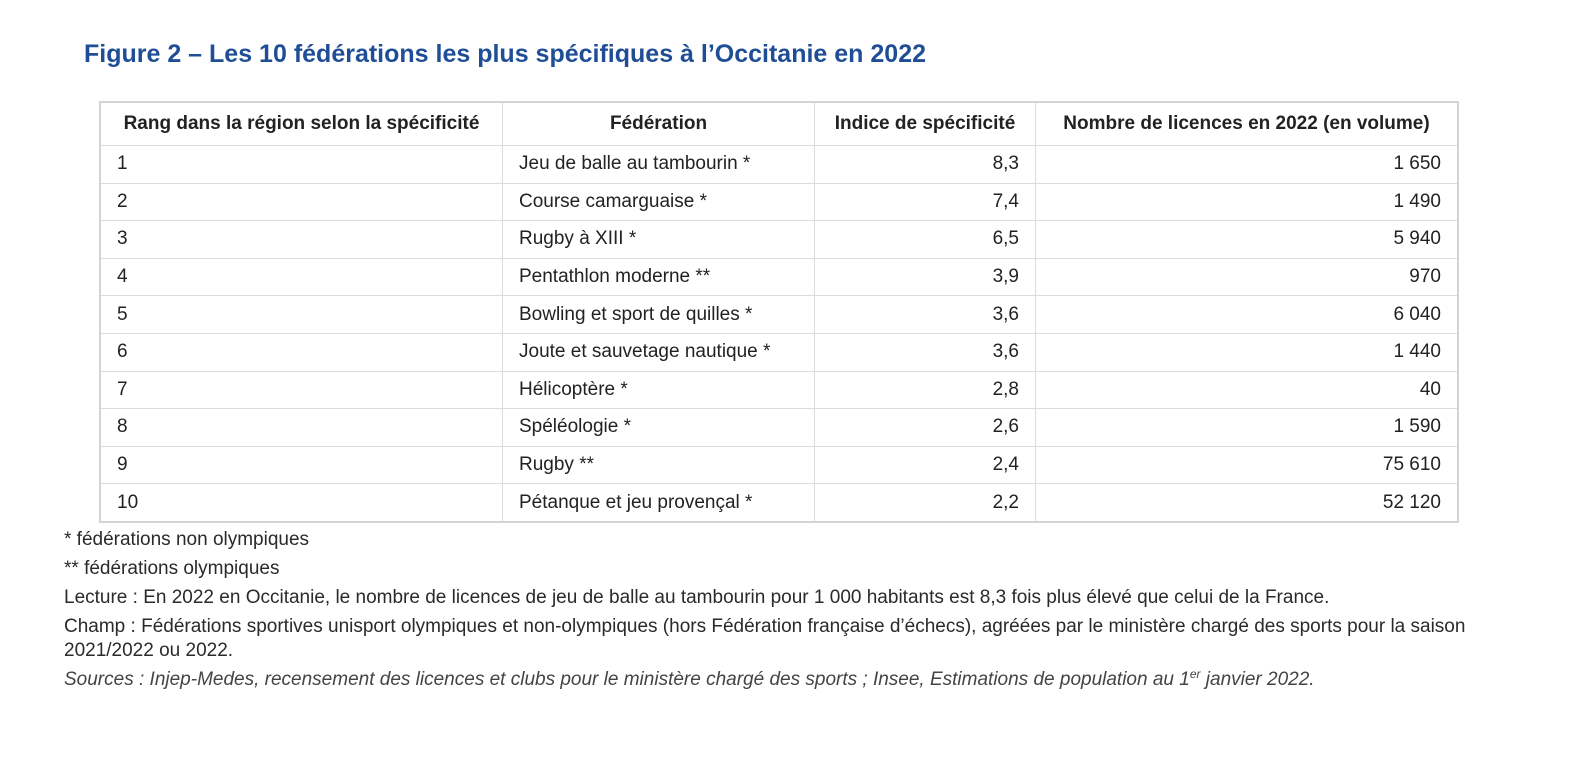  Describe the element at coordinates (1247, 123) in the screenshot. I see `header-licences: Nombre de licences en 2022 (en volume)` at that location.